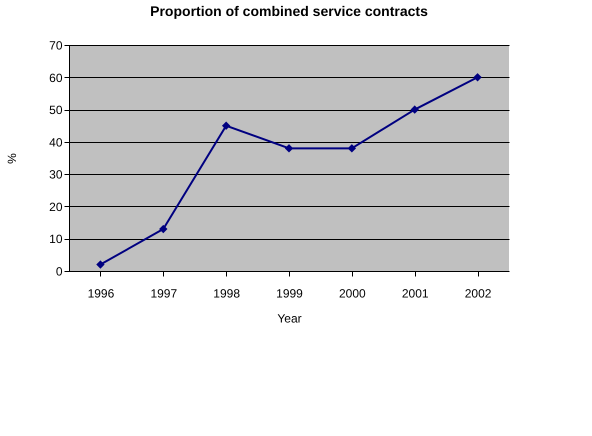 This screenshot has height=436, width=592. Describe the element at coordinates (352, 293) in the screenshot. I see `x-tick-label: 2000` at that location.